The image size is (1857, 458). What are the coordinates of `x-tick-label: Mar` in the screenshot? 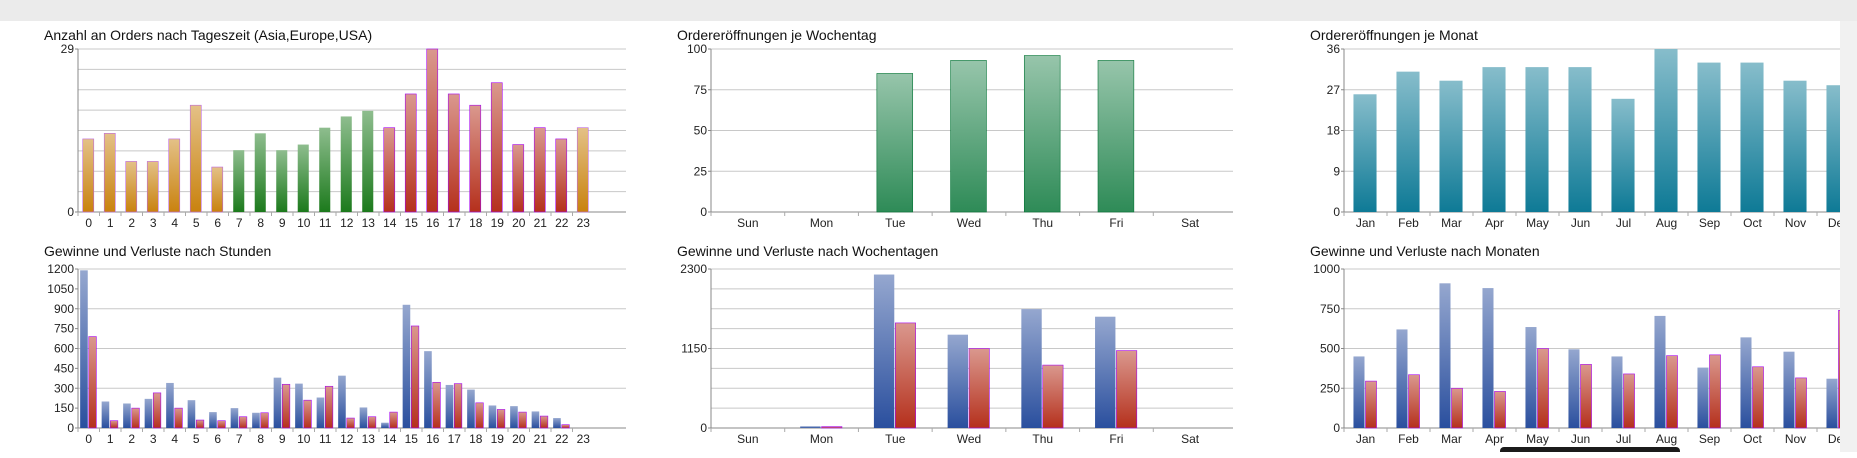 It's located at (1451, 439).